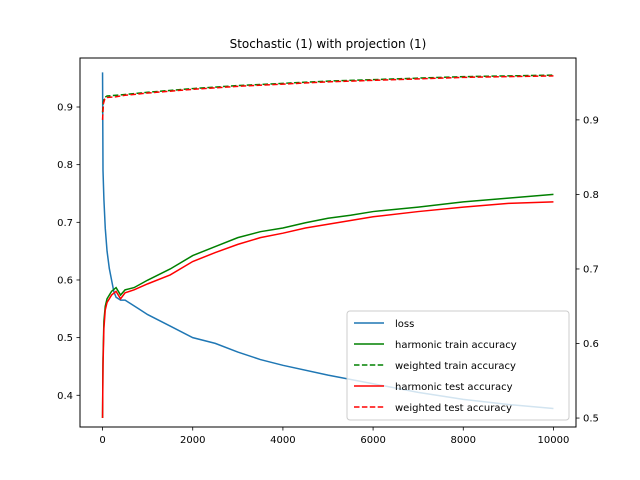  I want to click on y-right-tick-label: 0.6, so click(591, 344).